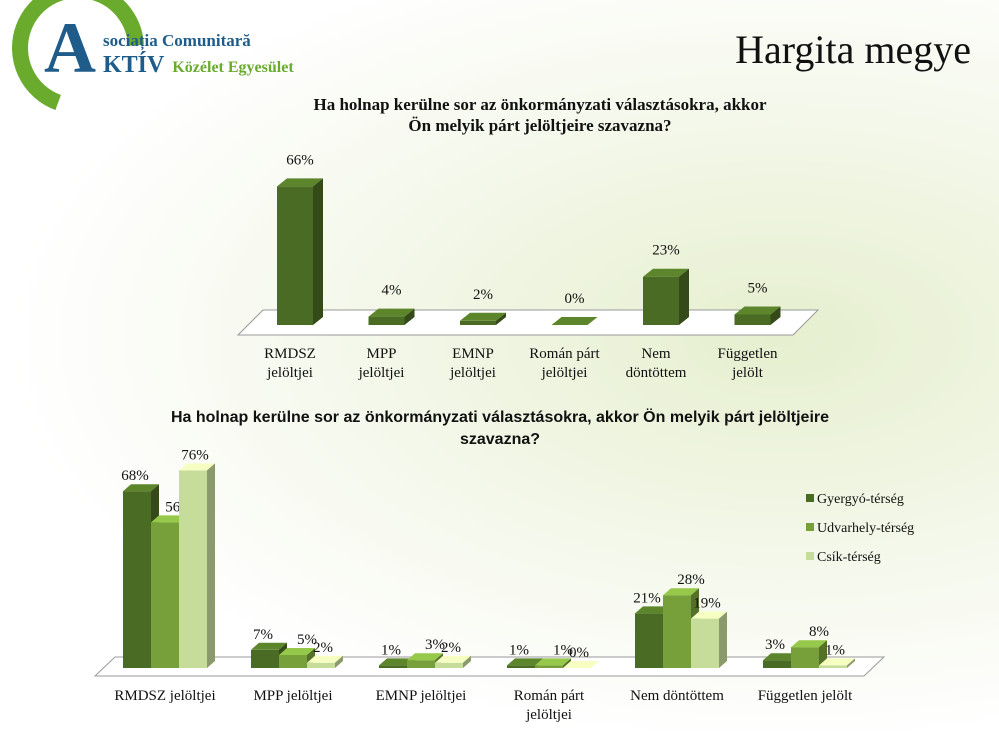 The height and width of the screenshot is (748, 999). I want to click on chart2-title-line2: szavazna?, so click(500, 439).